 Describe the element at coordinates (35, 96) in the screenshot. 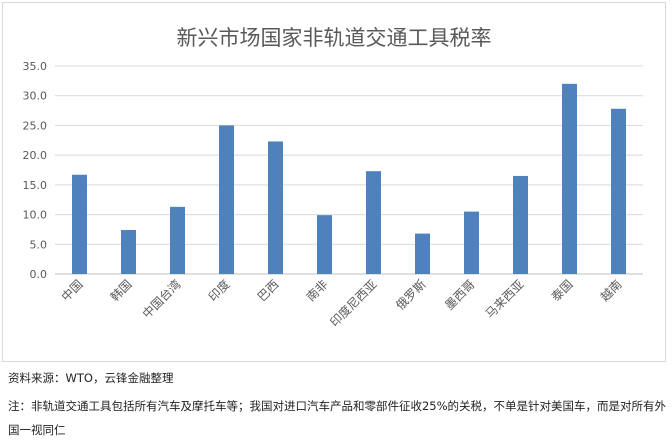

I see `y-tick-label: 30.0` at that location.